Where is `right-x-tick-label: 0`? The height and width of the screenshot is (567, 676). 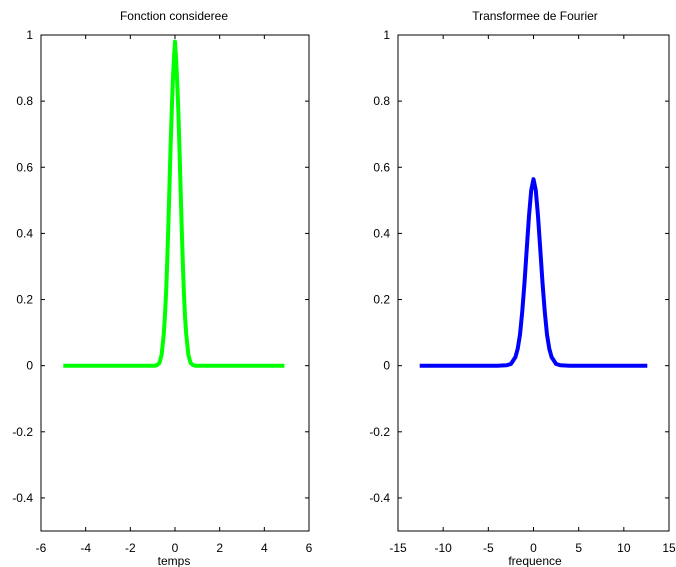
right-x-tick-label: 0 is located at coordinates (533, 548).